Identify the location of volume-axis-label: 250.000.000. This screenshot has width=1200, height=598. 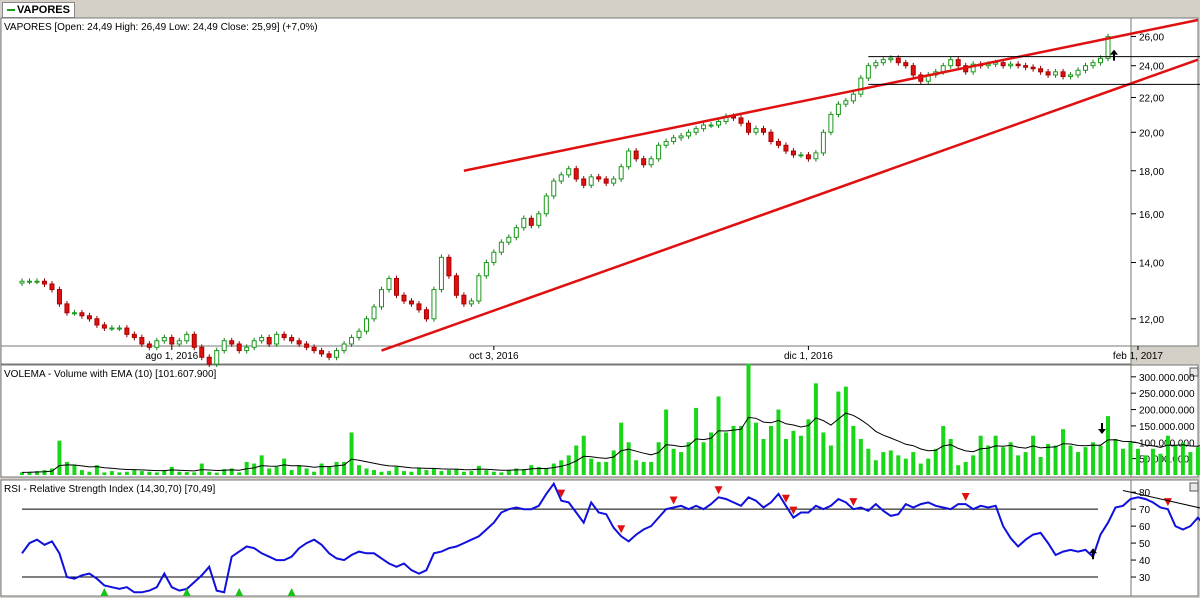
(1167, 394).